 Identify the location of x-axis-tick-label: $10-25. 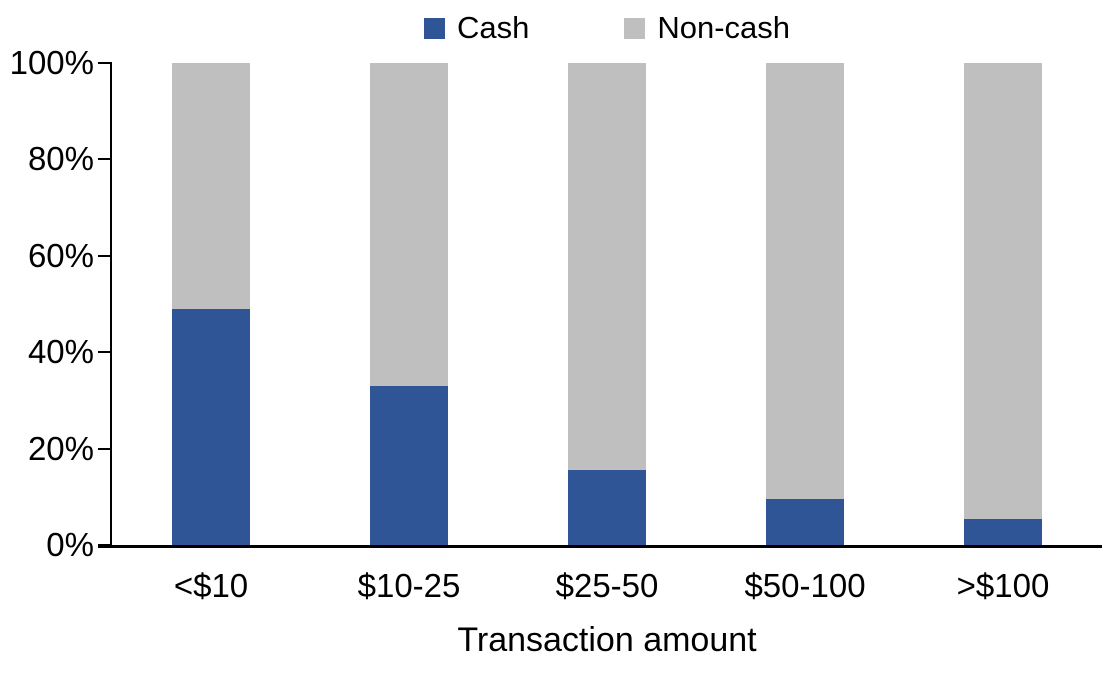
(409, 585).